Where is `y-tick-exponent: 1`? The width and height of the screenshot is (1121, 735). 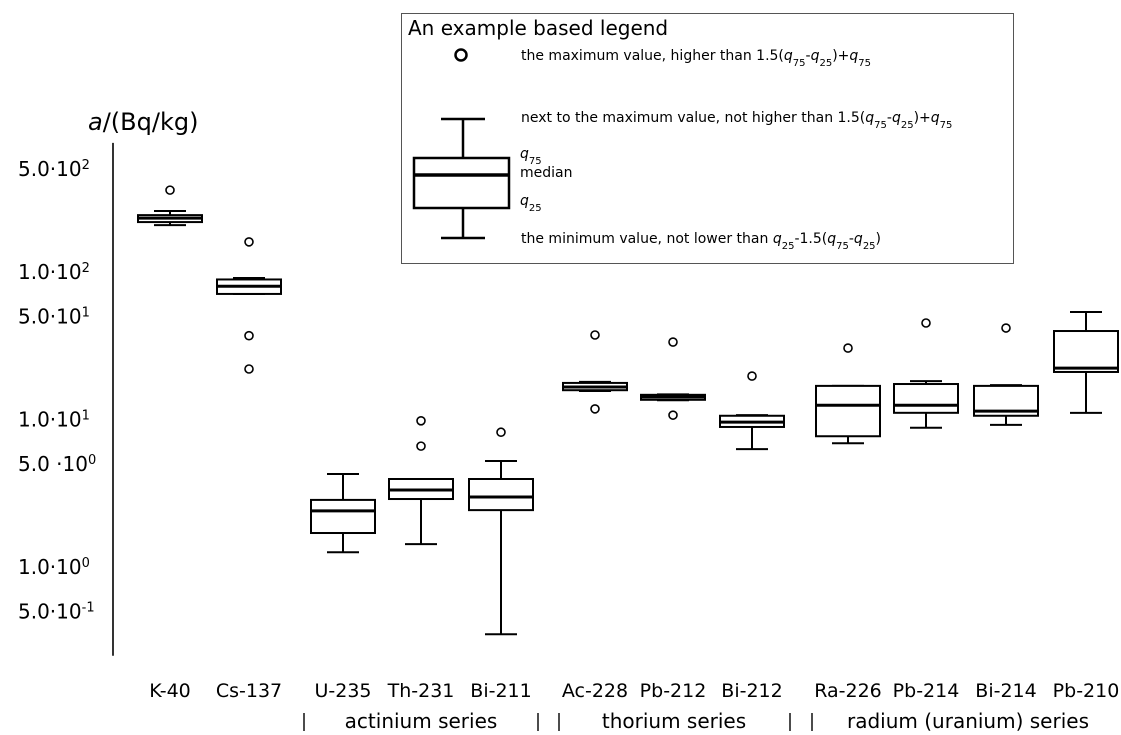 y-tick-exponent: 1 is located at coordinates (86, 415).